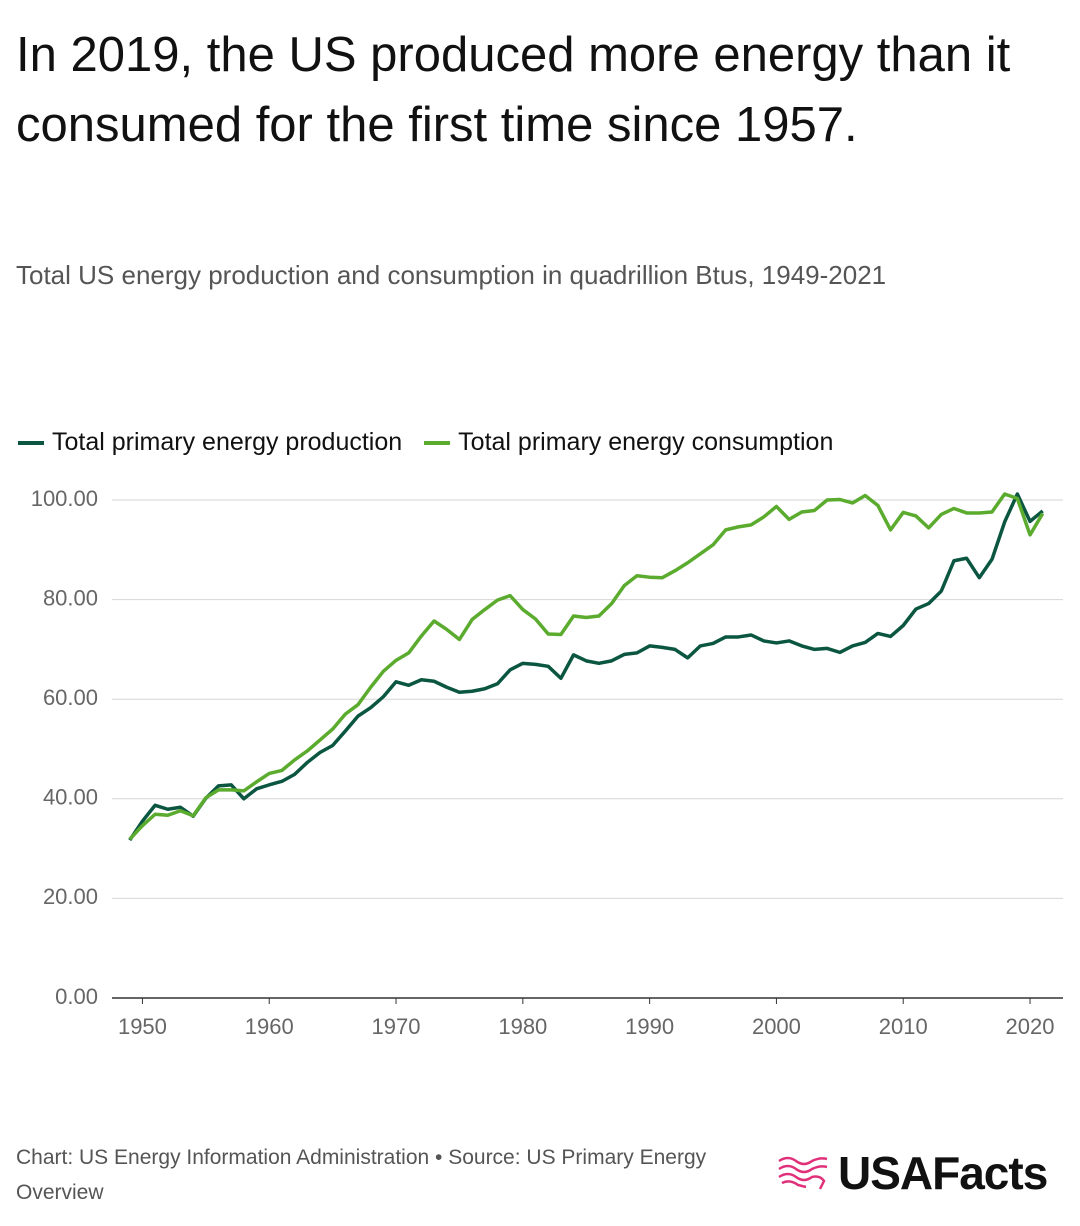 Image resolution: width=1080 pixels, height=1226 pixels. I want to click on y-tick-label: 20.00, so click(70, 896).